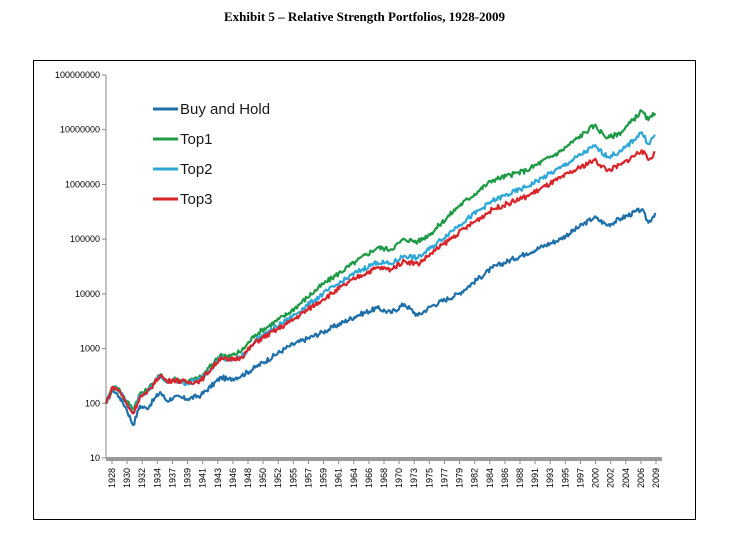 This screenshot has height=543, width=729. Describe the element at coordinates (172, 478) in the screenshot. I see `x-tick-label: 1937` at that location.